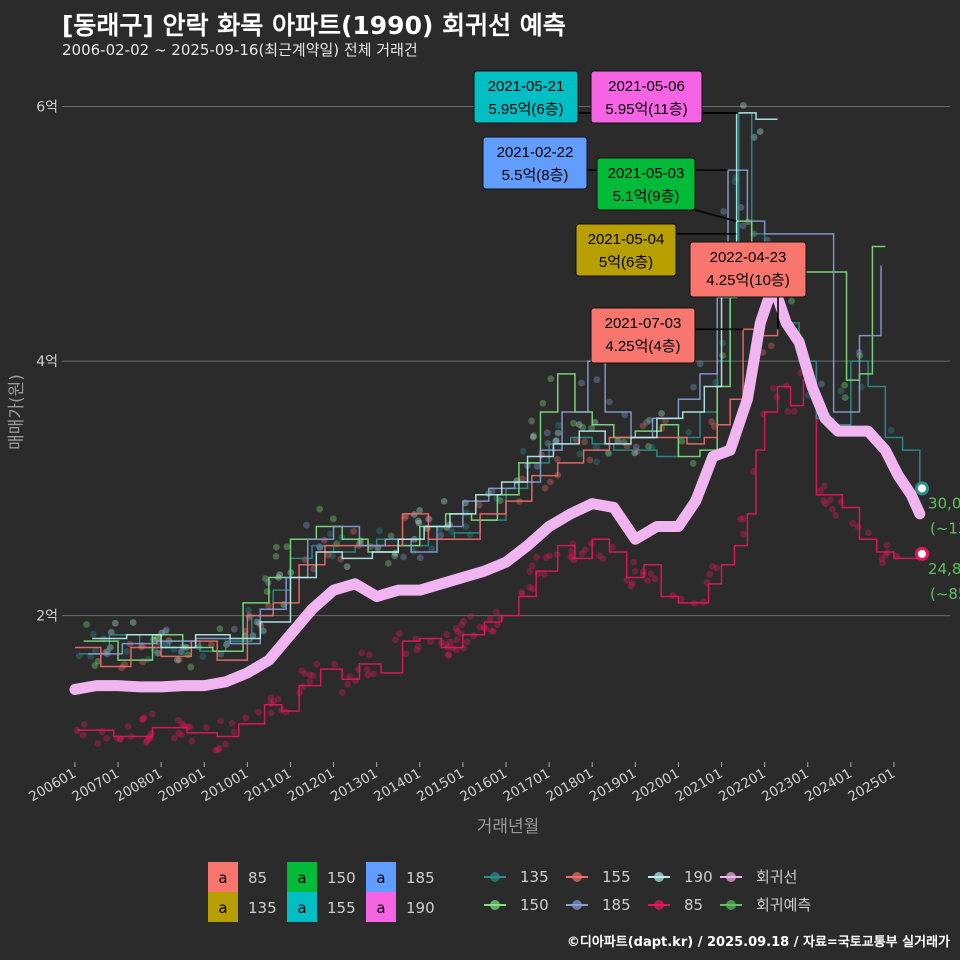  I want to click on annotation-box, so click(626, 250).